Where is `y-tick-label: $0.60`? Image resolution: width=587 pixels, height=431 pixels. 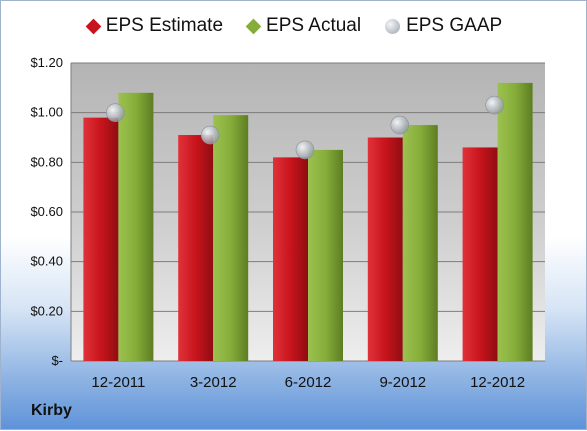
y-tick-label: $0.60 is located at coordinates (46, 211).